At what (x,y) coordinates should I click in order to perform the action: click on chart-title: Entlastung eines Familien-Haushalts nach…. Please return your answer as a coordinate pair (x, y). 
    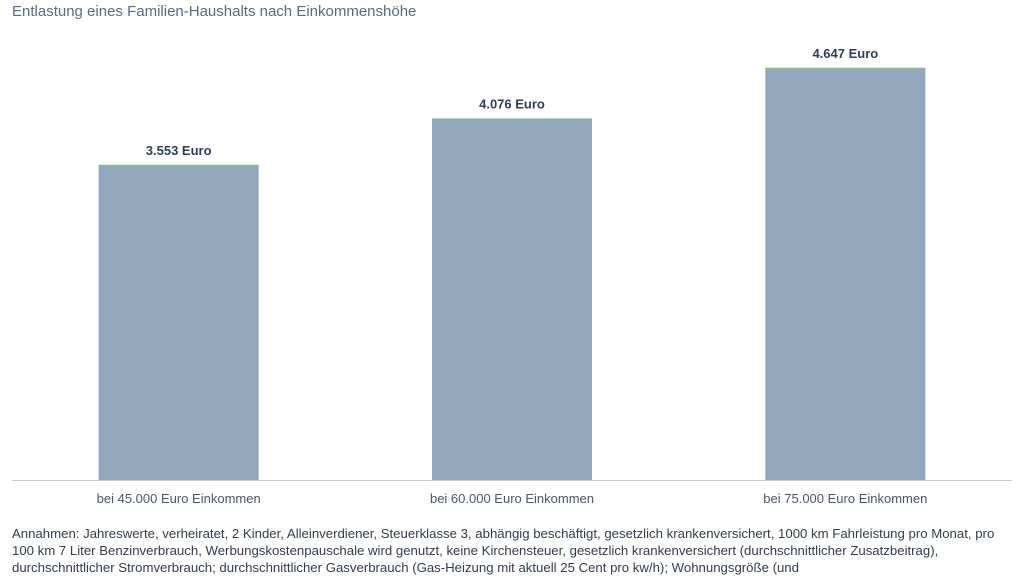
    Looking at the image, I should click on (214, 11).